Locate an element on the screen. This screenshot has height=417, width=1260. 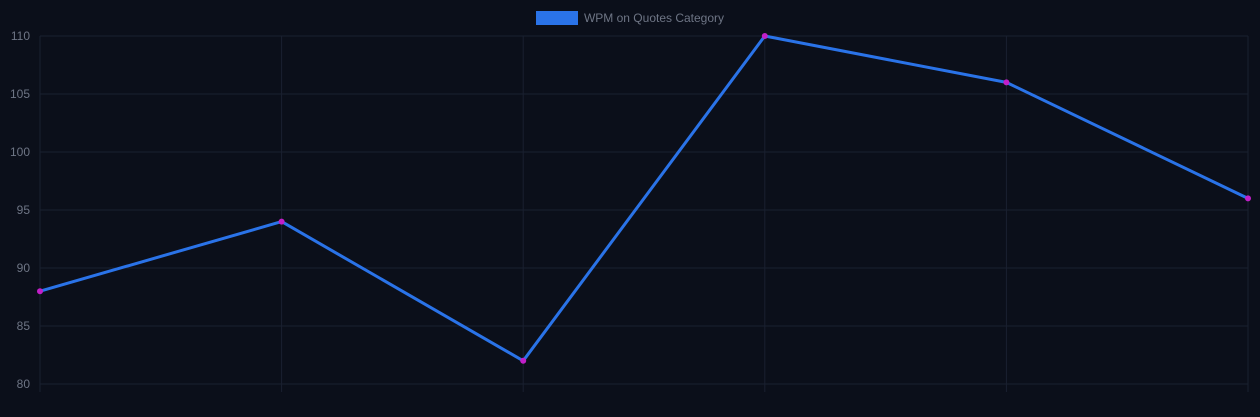
y-tick-label: 80 is located at coordinates (24, 384).